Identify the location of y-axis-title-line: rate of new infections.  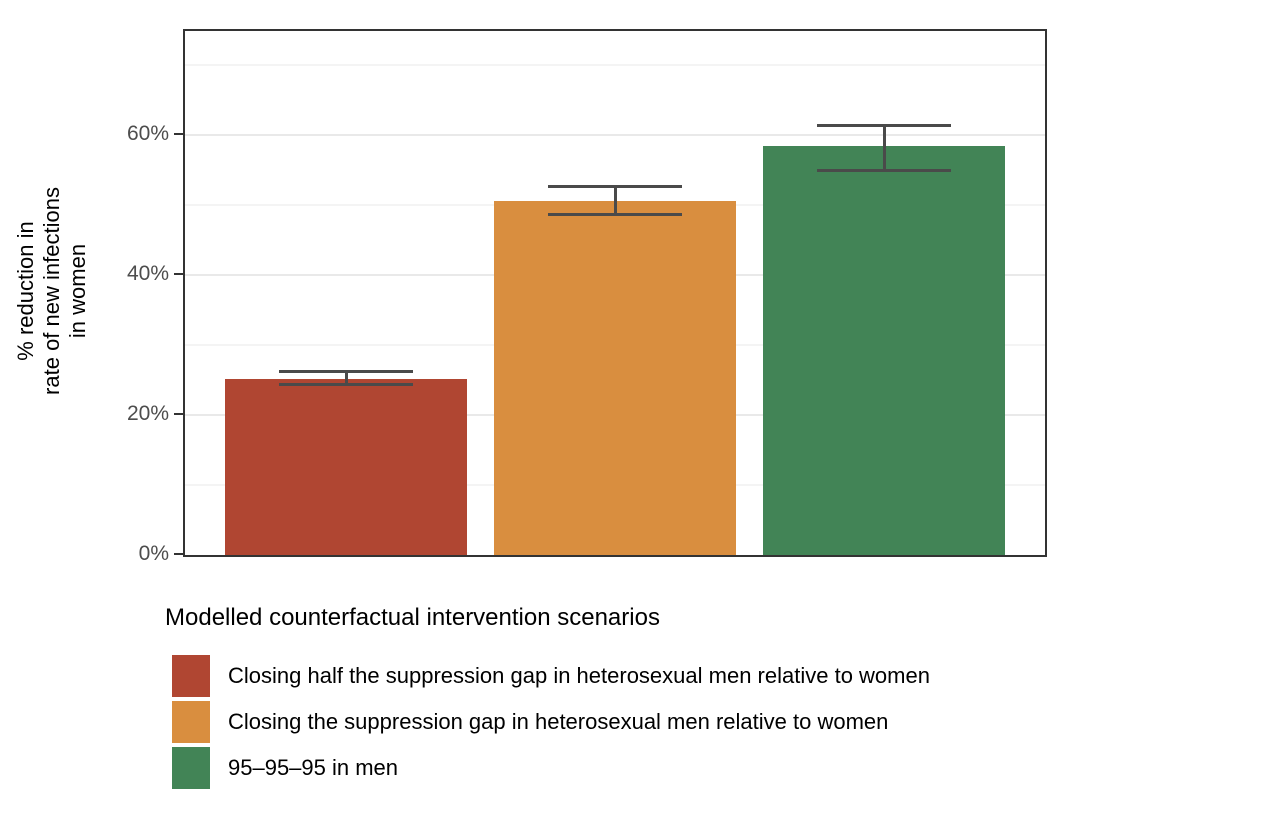
(52, 291).